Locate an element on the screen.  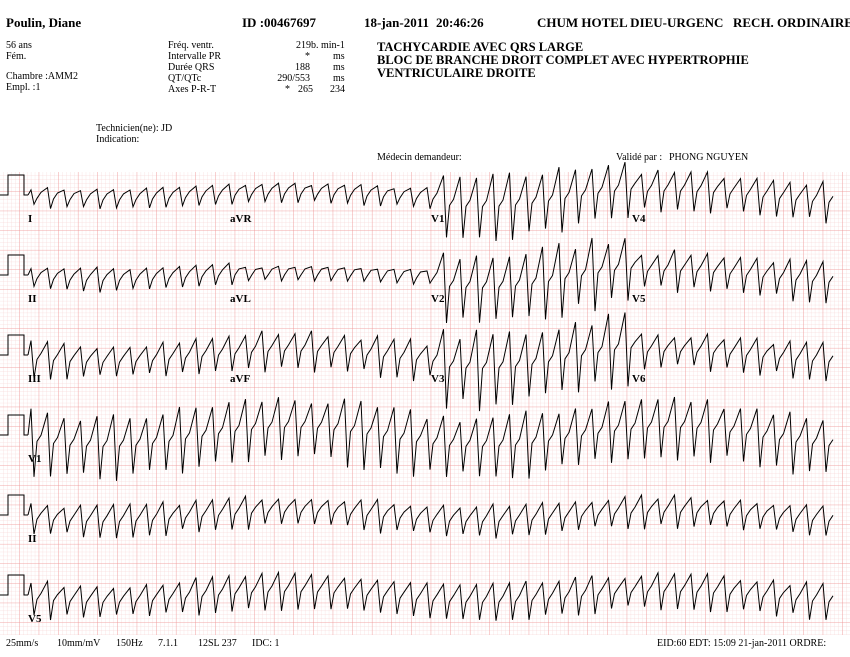
validator: PHONG NGUYEN is located at coordinates (709, 157).